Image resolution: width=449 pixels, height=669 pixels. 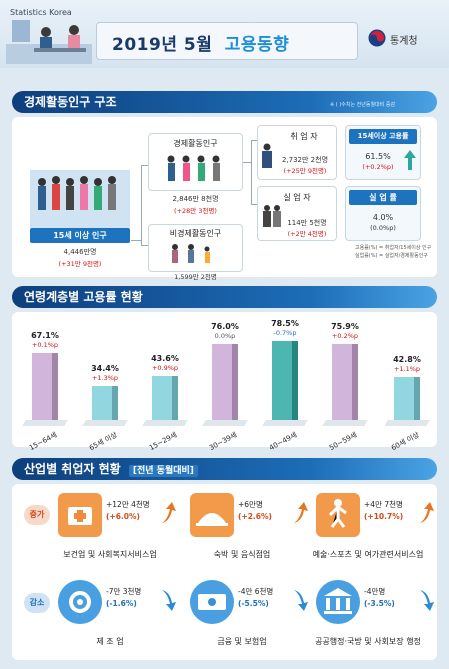 I want to click on title-box, so click(x=227, y=41).